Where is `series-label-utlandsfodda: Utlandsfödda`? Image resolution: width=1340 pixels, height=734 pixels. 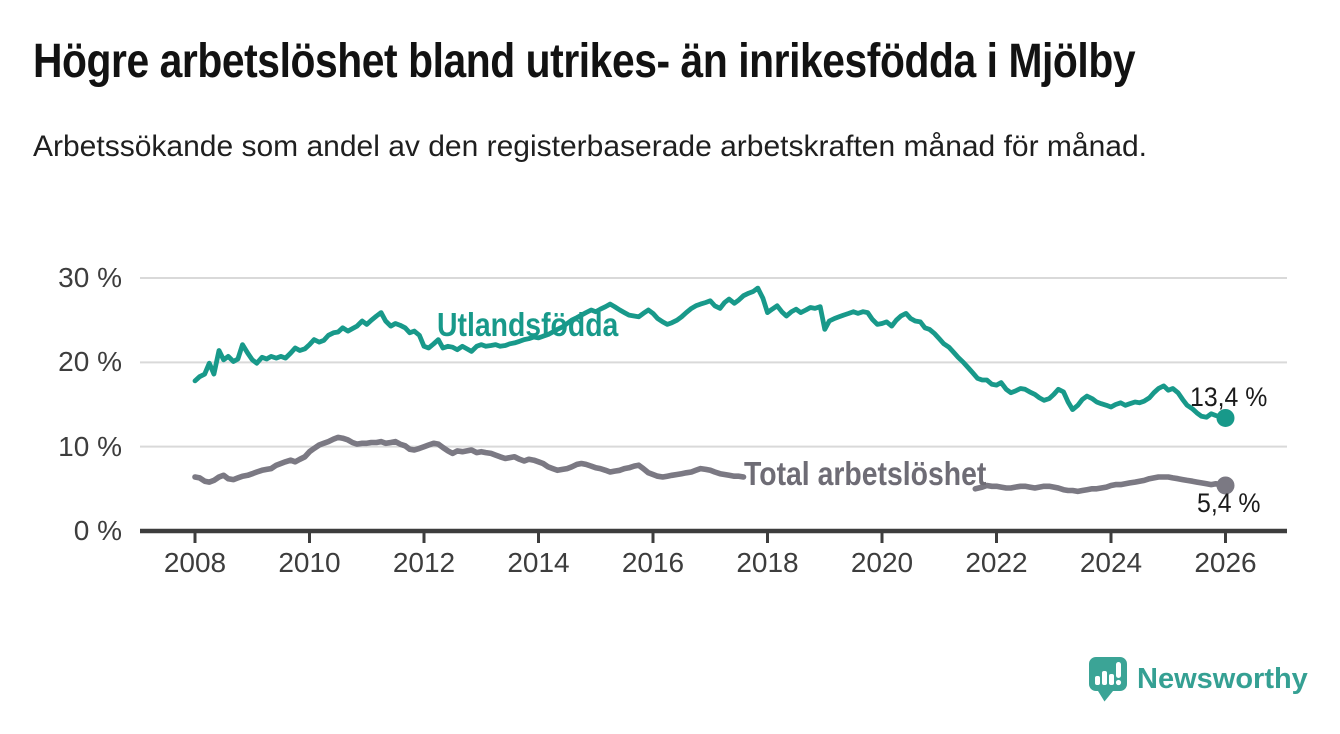
series-label-utlandsfodda: Utlandsfödda is located at coordinates (528, 324).